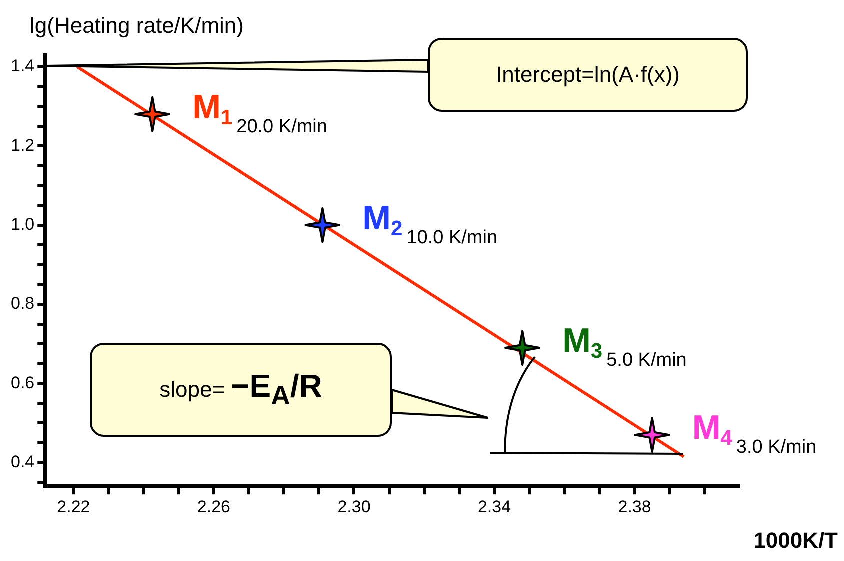 This screenshot has width=844, height=561. I want to click on x-tick-label: 2.22, so click(73, 506).